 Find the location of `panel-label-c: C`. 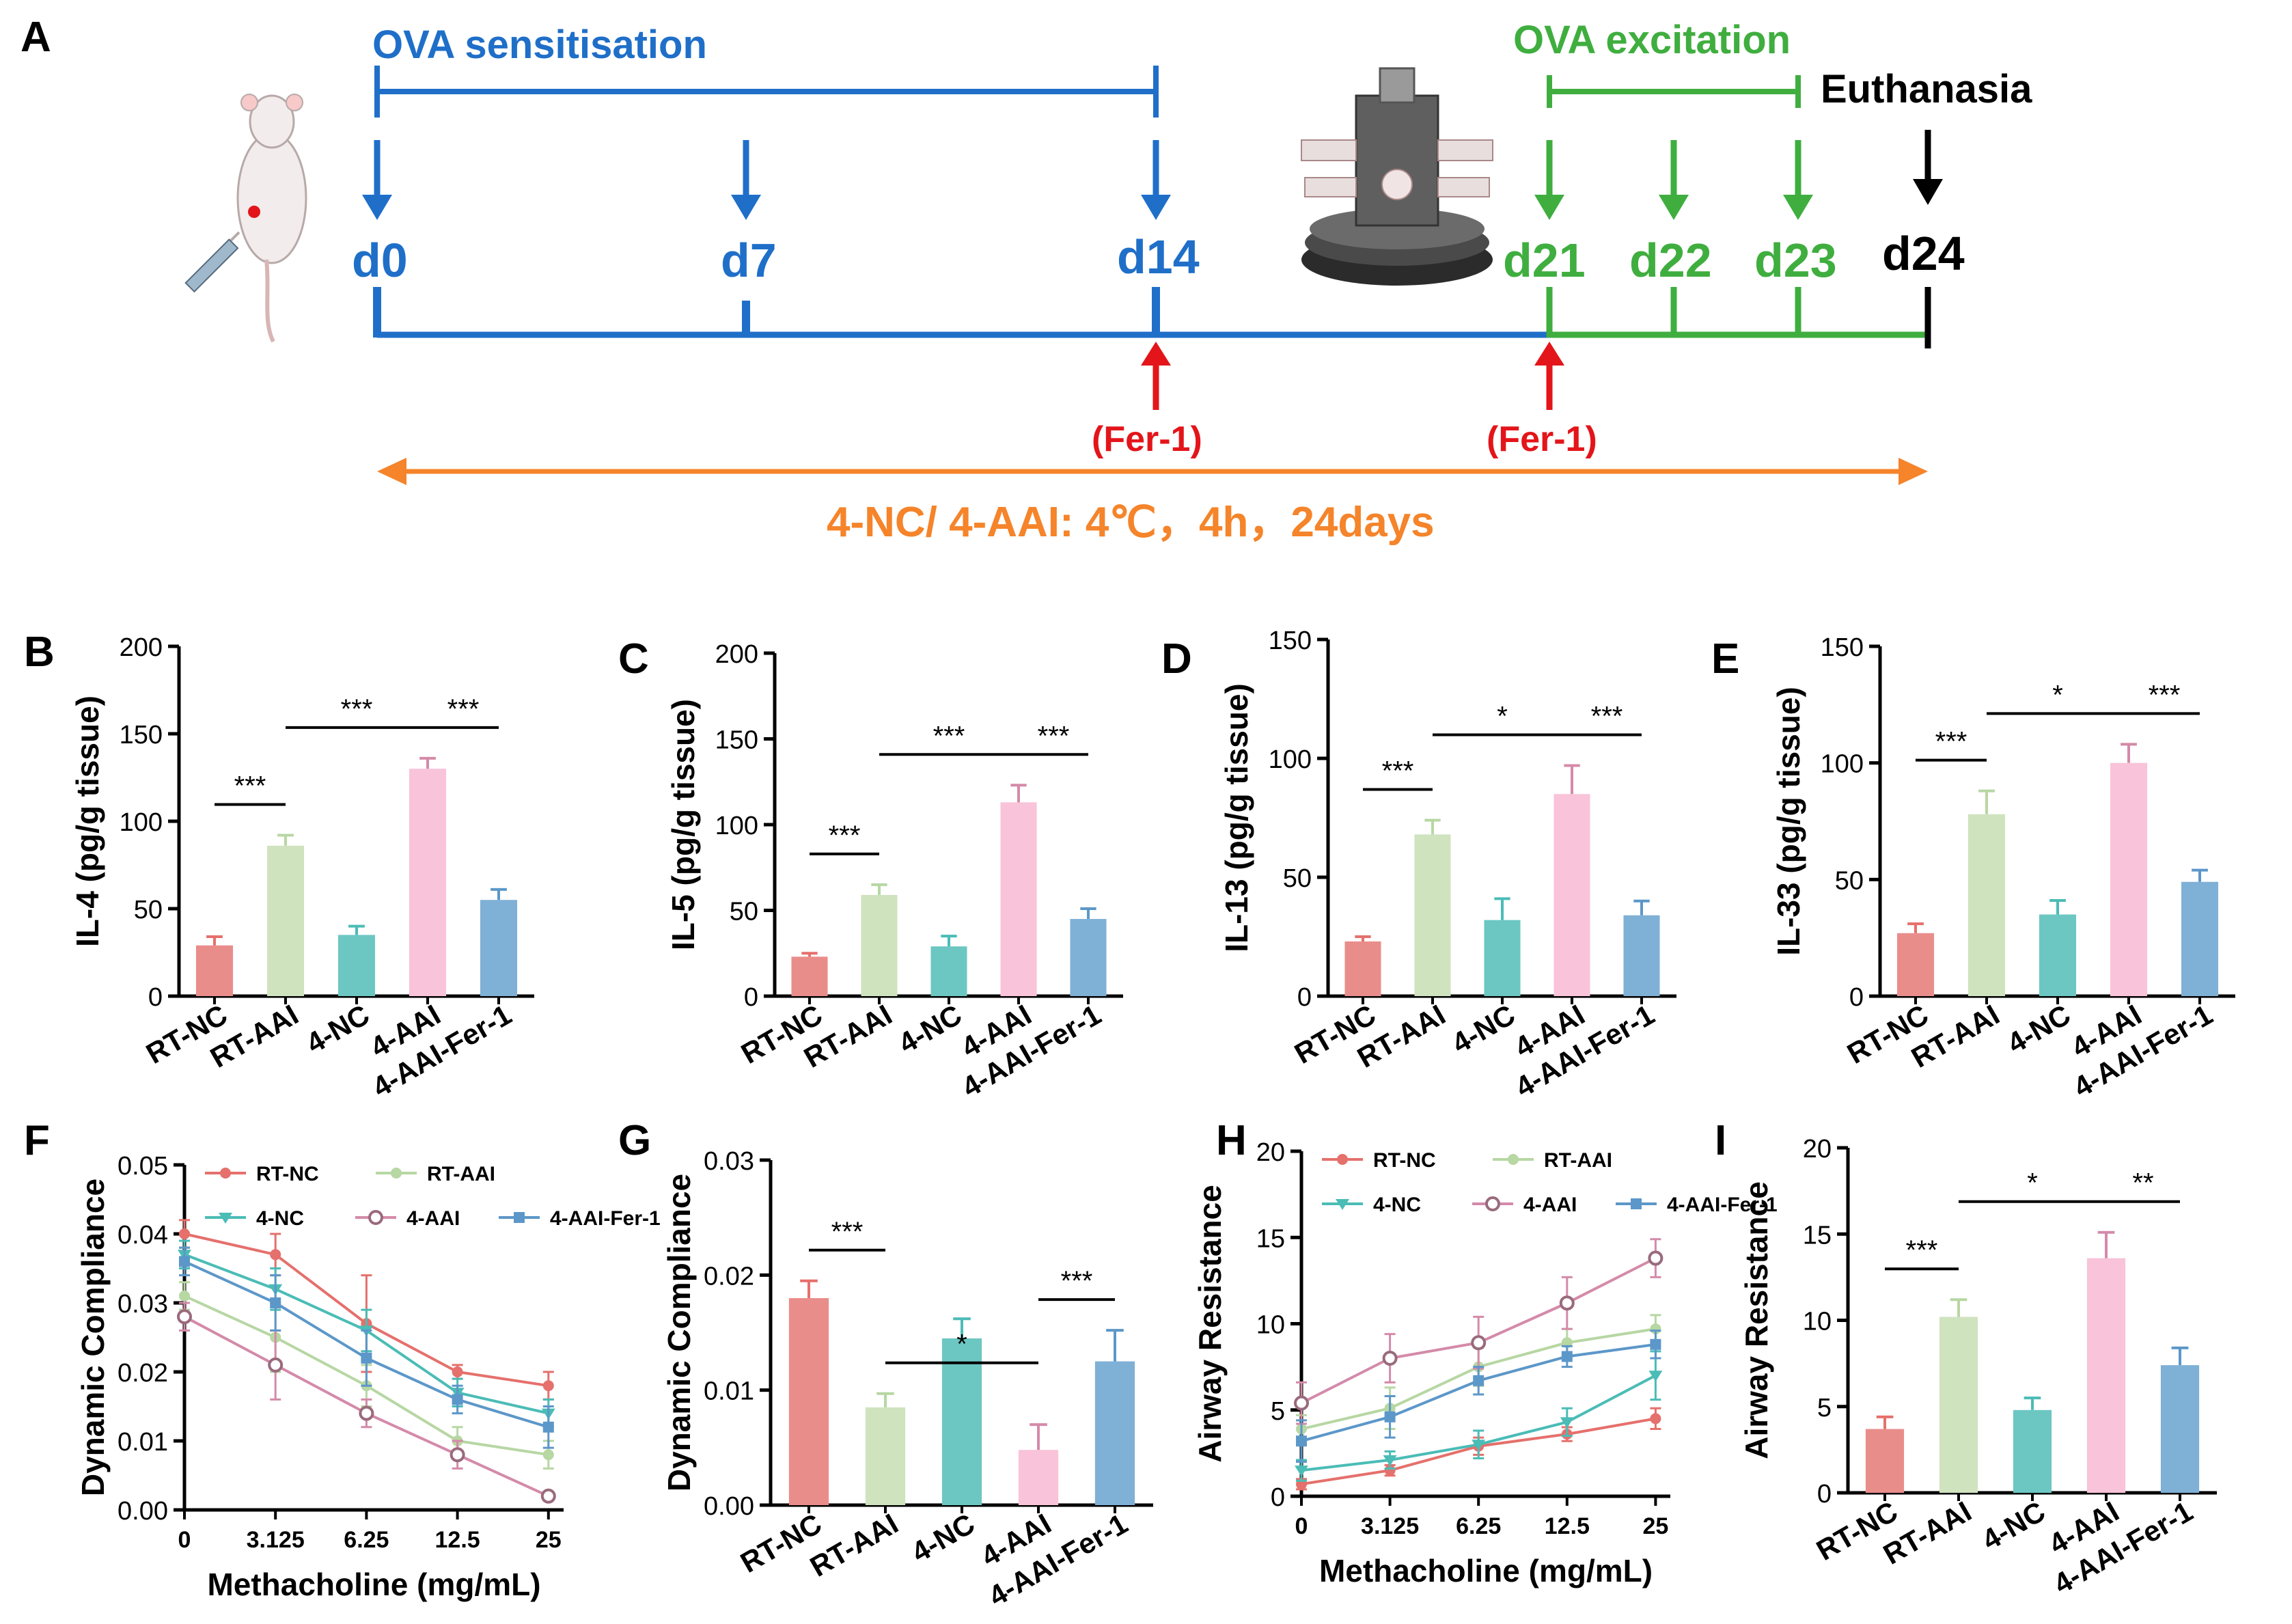

panel-label-c: C is located at coordinates (633, 659).